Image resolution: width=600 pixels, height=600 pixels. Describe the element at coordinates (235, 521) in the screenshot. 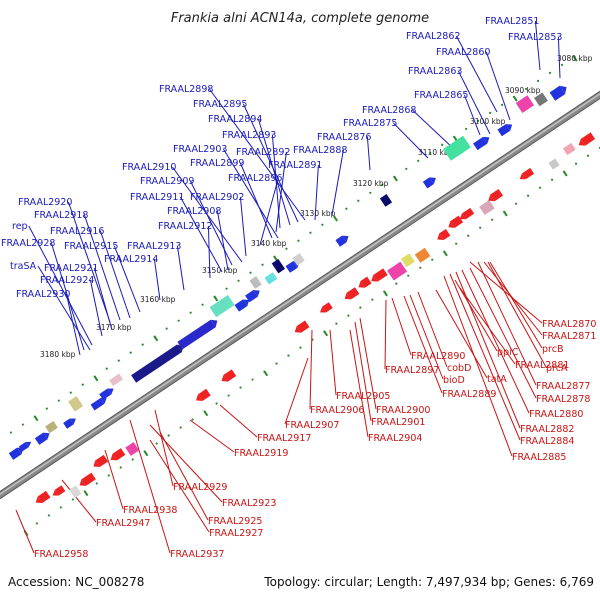

I see `reverse-gene-label: FRAAL2925` at that location.